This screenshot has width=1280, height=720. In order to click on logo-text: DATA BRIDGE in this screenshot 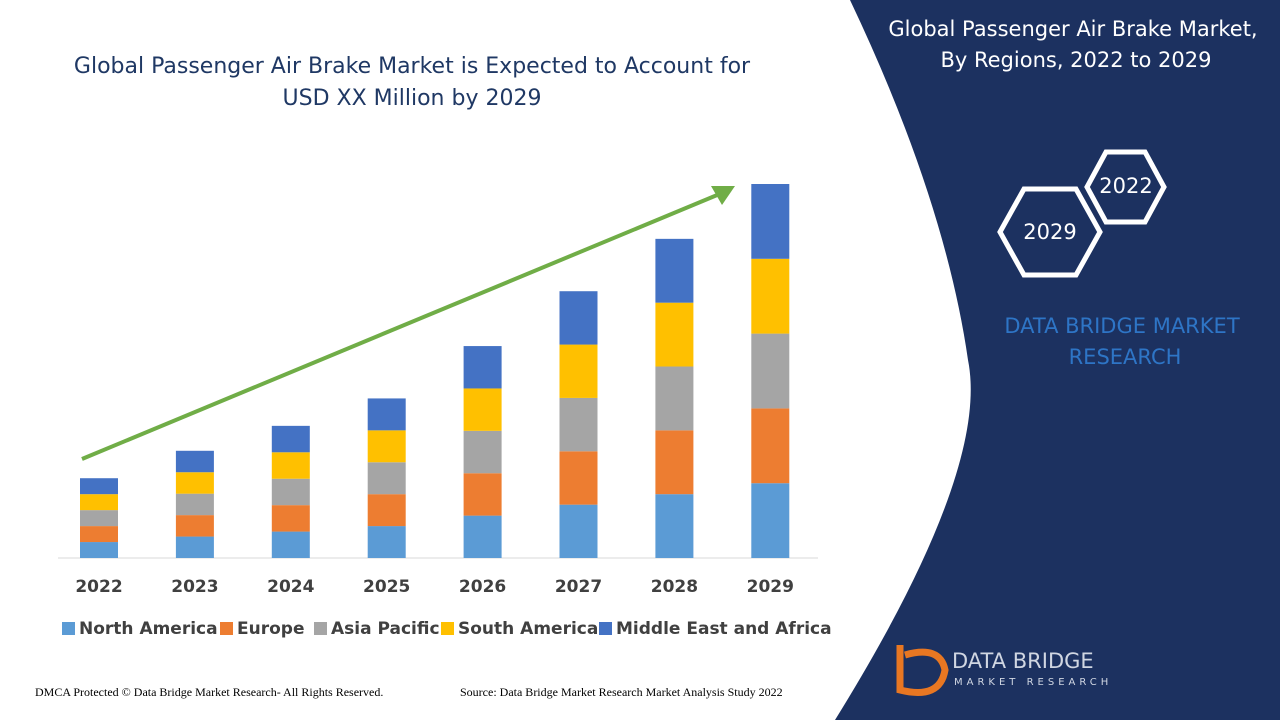, I will do `click(1023, 661)`.